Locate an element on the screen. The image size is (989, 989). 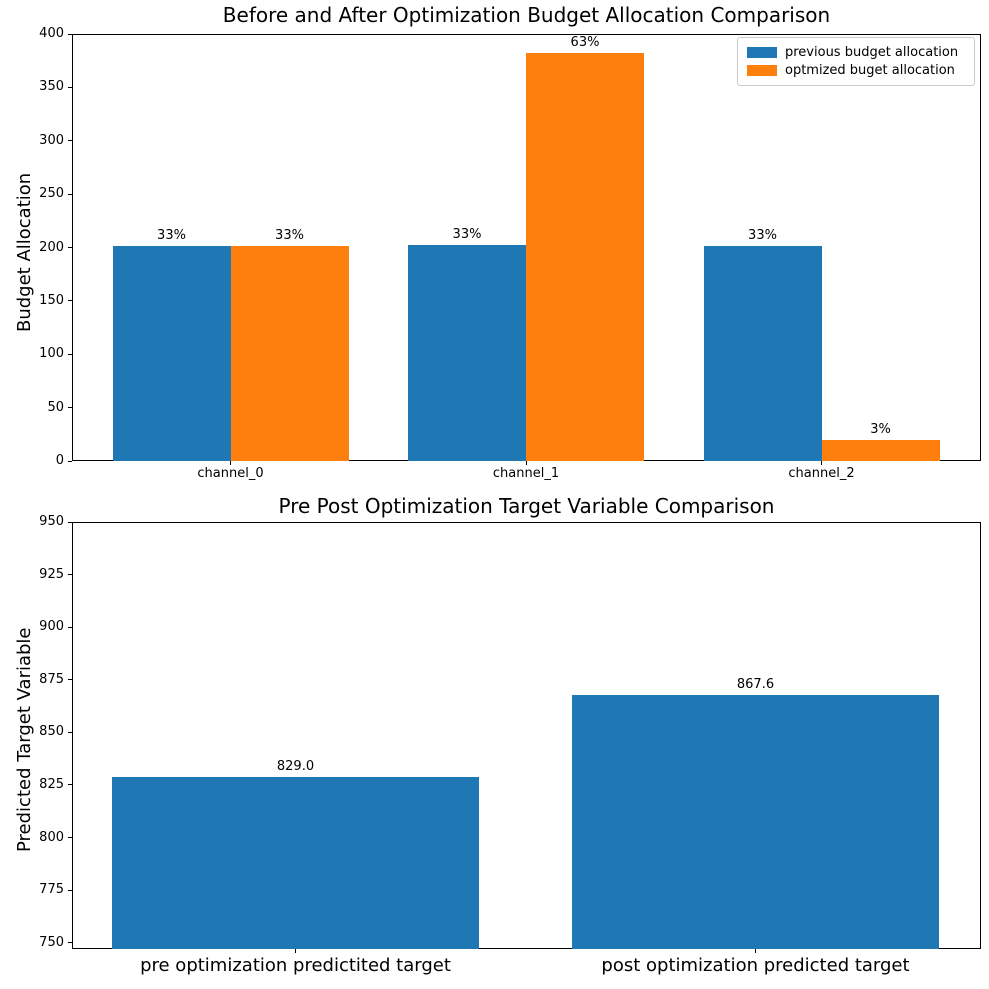
y-tick-label: 100 is located at coordinates (51, 354).